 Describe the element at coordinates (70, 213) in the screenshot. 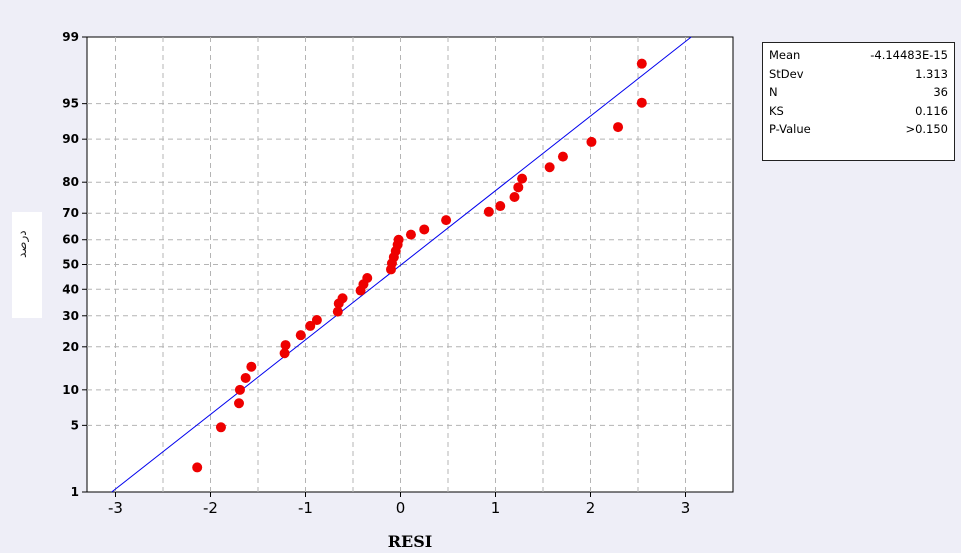

I see `y-tick-label: 70` at that location.